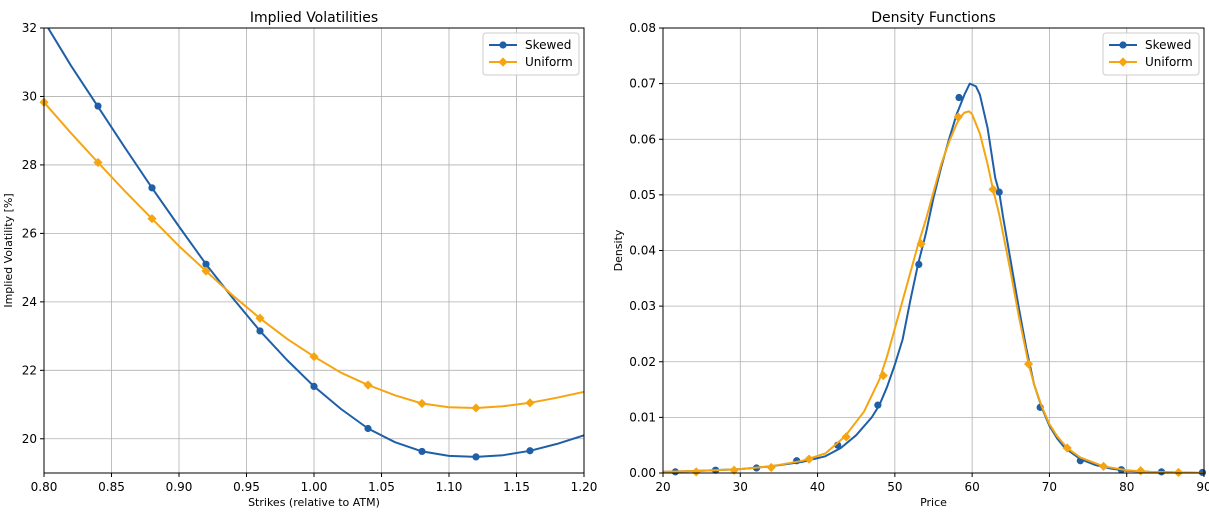 Image resolution: width=1209 pixels, height=513 pixels. Describe the element at coordinates (584, 487) in the screenshot. I see `x-tick-label: 1.20` at that location.